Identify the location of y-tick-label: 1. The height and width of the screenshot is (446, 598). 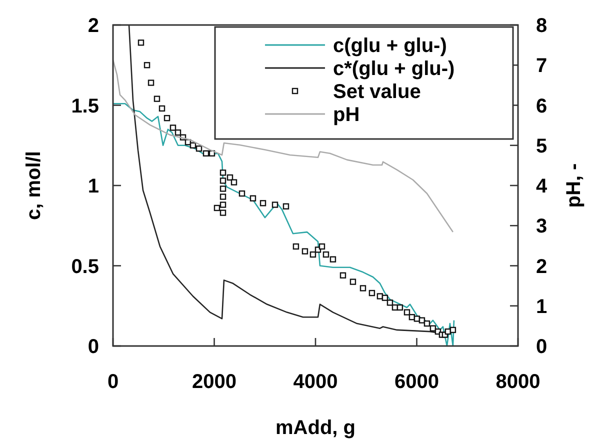
(93, 187).